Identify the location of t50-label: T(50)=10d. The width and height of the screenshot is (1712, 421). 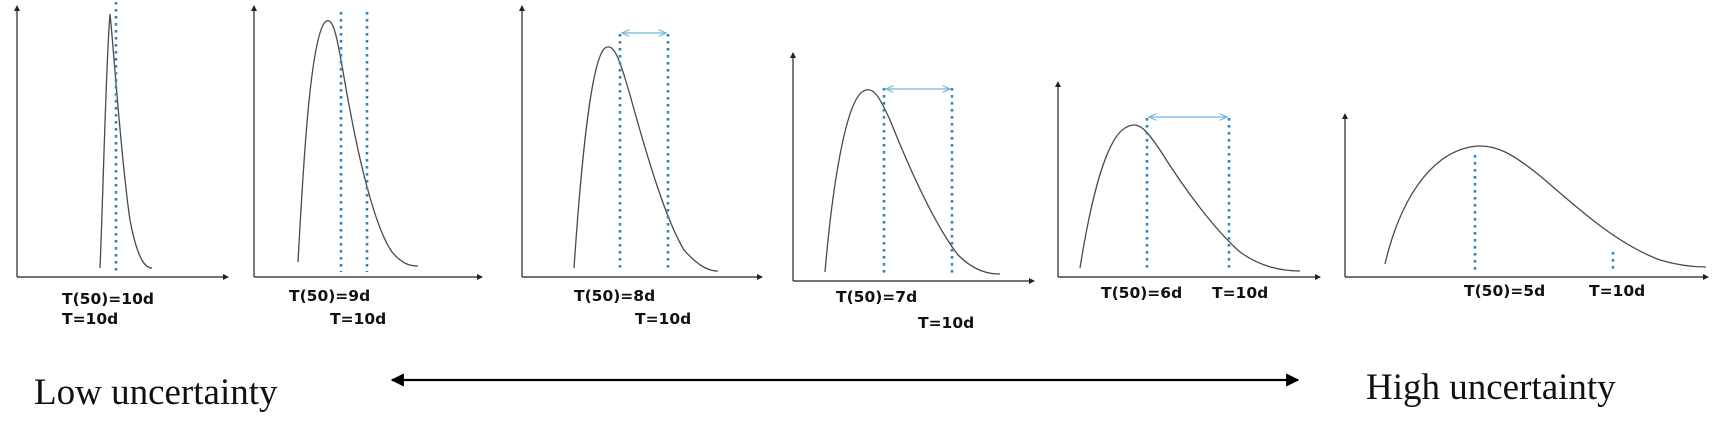
(108, 299).